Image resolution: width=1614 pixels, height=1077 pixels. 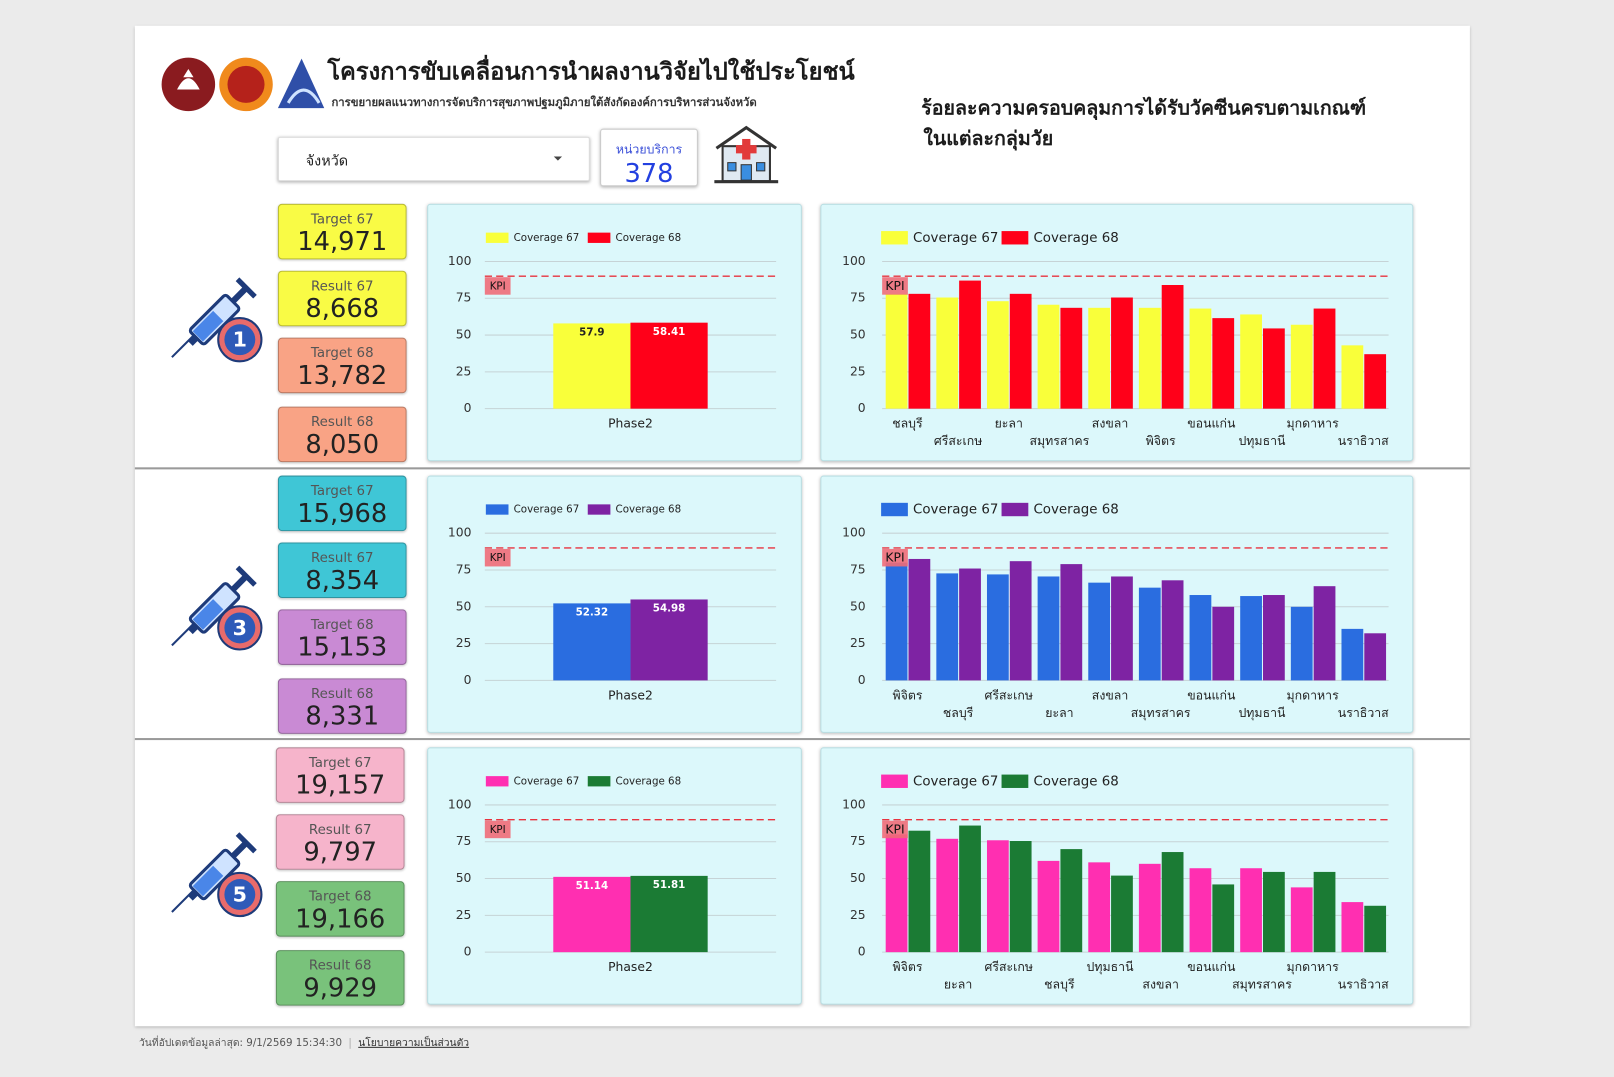 What do you see at coordinates (558, 158) in the screenshot?
I see `dropdown-arrow` at bounding box center [558, 158].